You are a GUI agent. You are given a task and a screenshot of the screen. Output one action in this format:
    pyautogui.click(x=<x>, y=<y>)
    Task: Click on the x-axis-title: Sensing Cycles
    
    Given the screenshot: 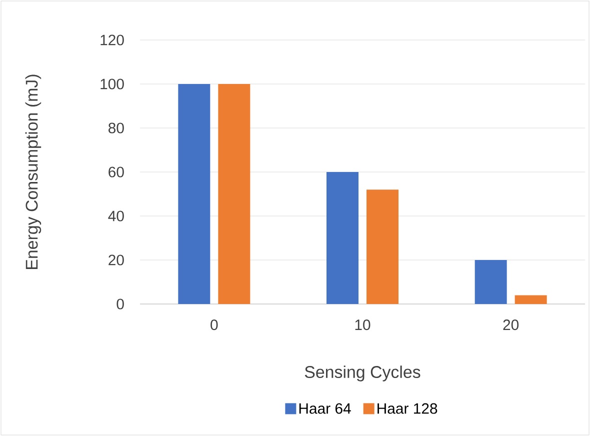 What is the action you would take?
    pyautogui.click(x=362, y=374)
    